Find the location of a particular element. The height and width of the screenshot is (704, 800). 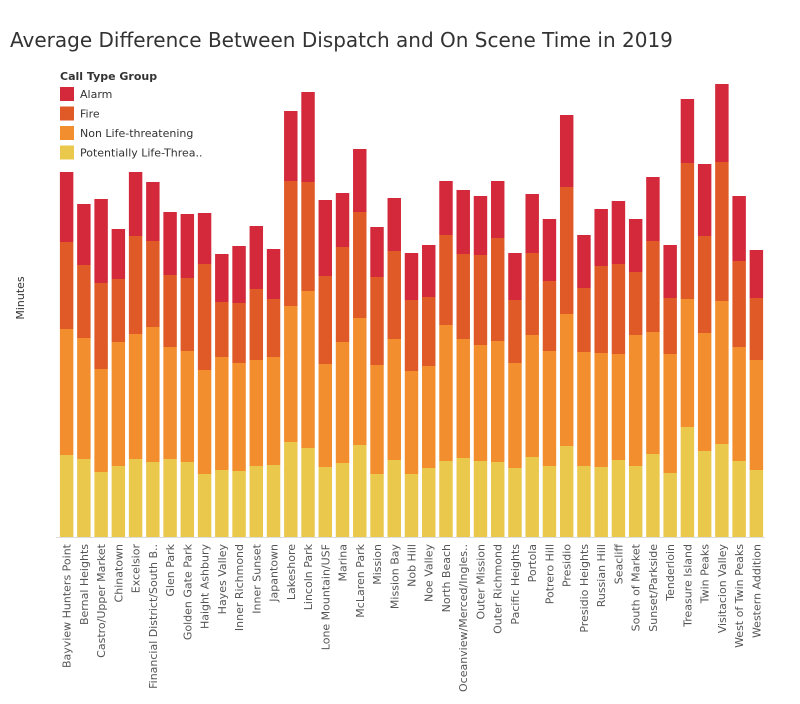

x-tick-label: Potrero Hill is located at coordinates (549, 574).